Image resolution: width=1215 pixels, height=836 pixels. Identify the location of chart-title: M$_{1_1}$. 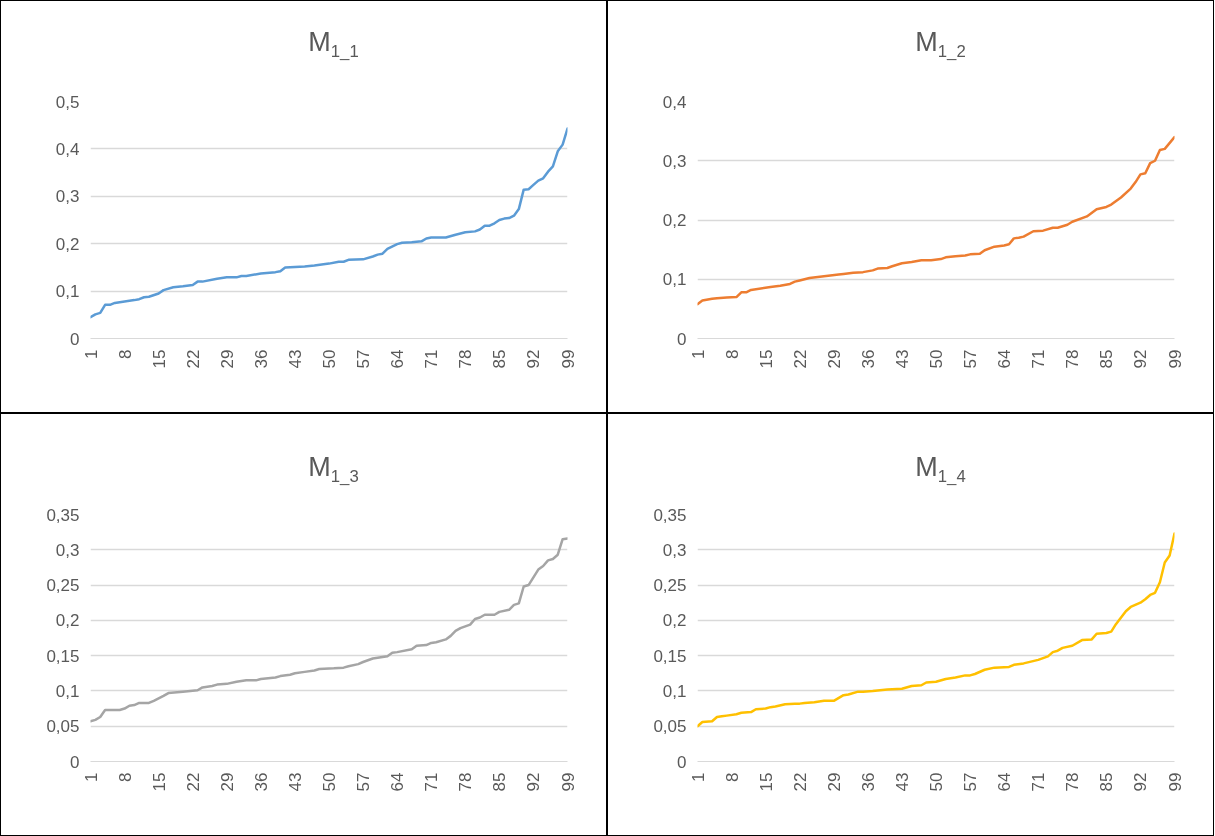
(333, 45).